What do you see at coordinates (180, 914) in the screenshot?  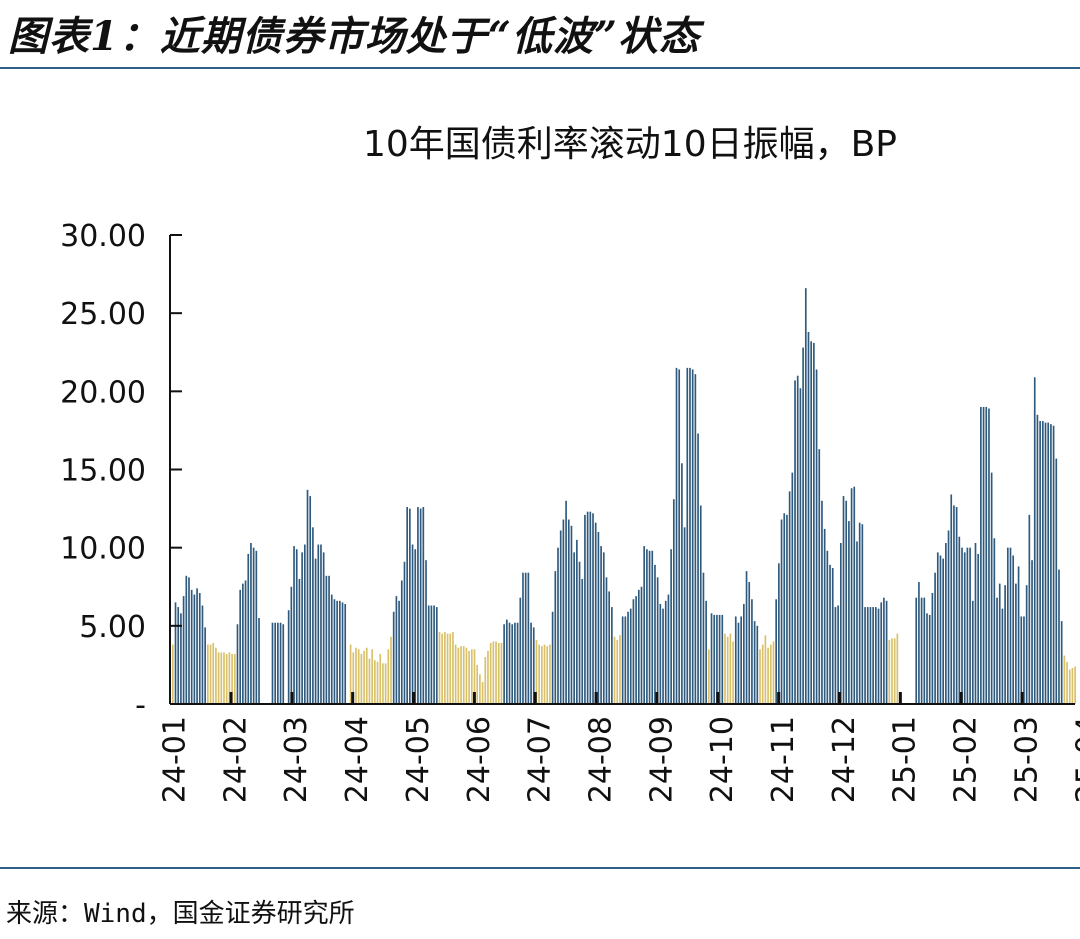 I see `source-note: 来源：Wind，国金证券研究所` at bounding box center [180, 914].